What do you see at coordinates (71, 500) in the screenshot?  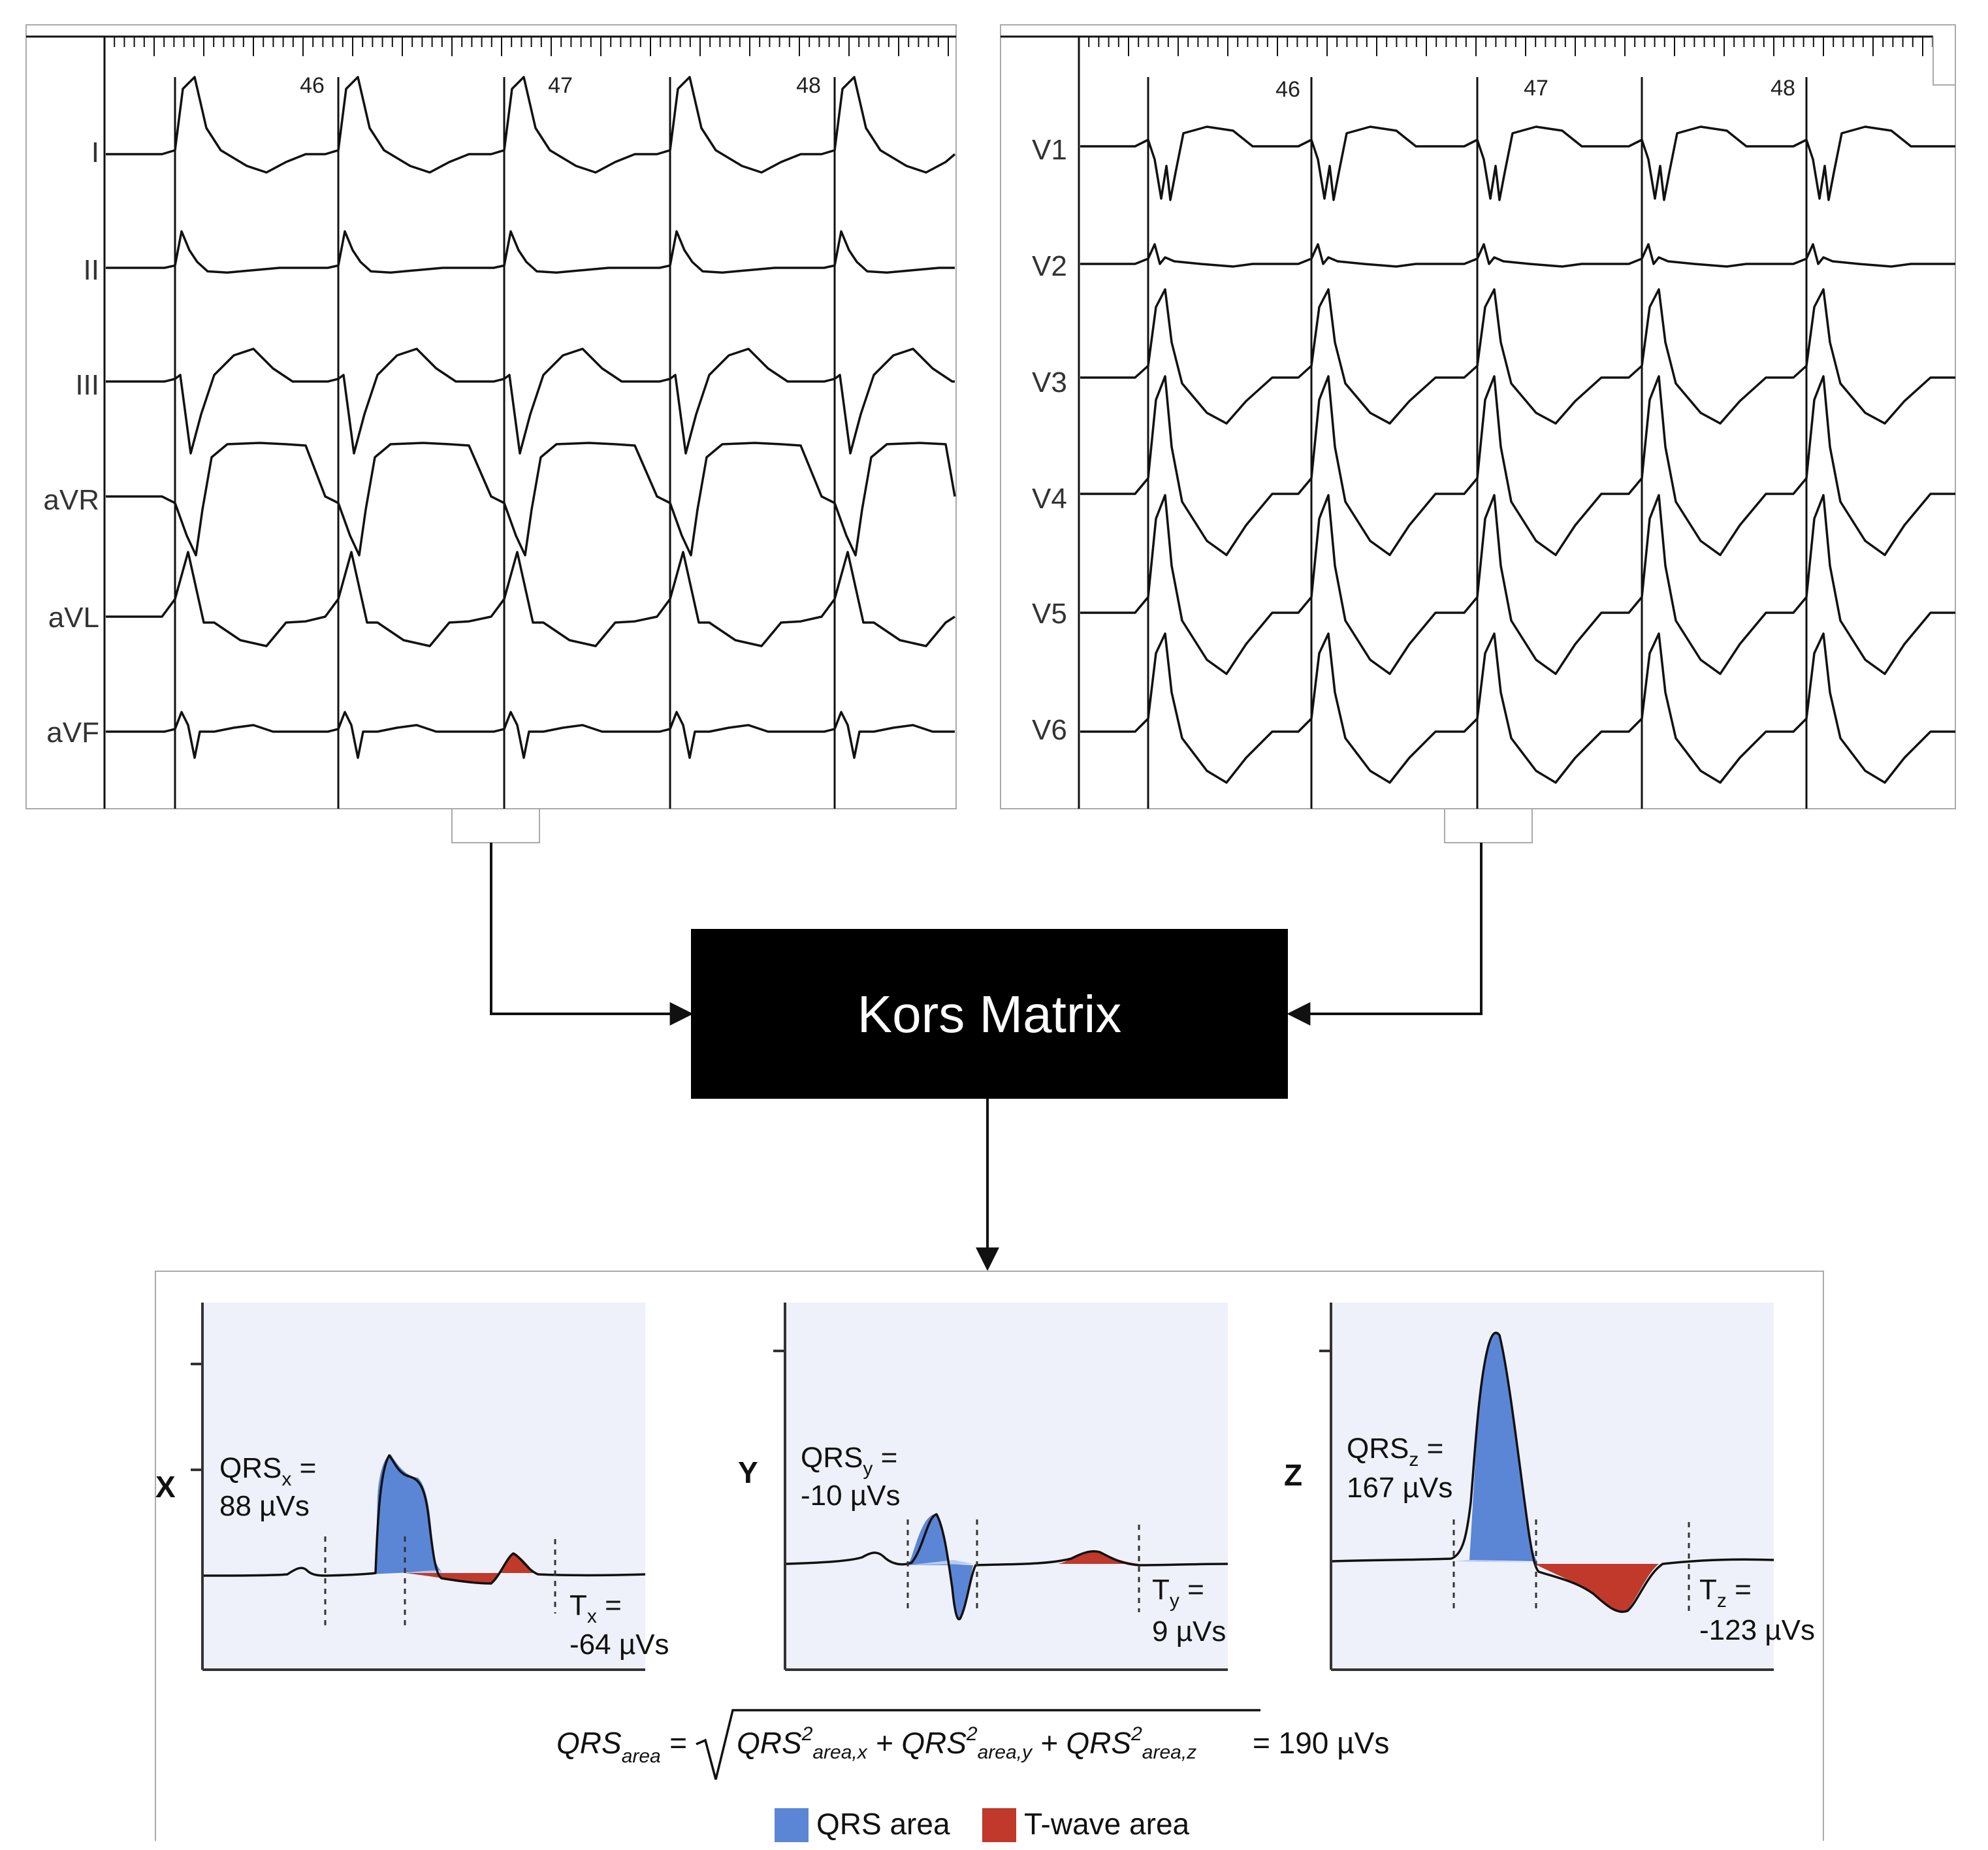 I see `ecg-lead-label: aVR` at bounding box center [71, 500].